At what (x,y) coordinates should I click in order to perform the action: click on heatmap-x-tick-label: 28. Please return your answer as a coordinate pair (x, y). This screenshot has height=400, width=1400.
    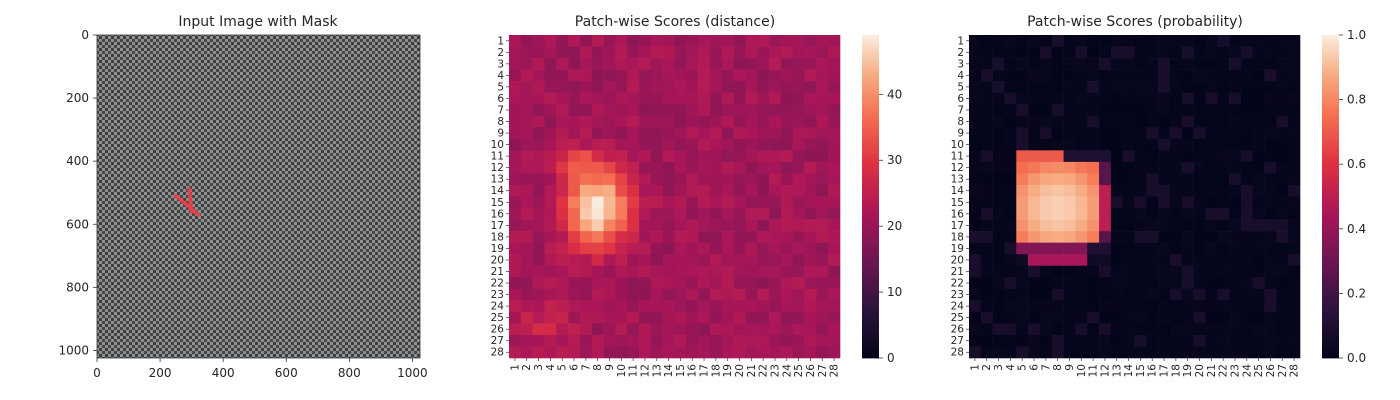
    Looking at the image, I should click on (835, 370).